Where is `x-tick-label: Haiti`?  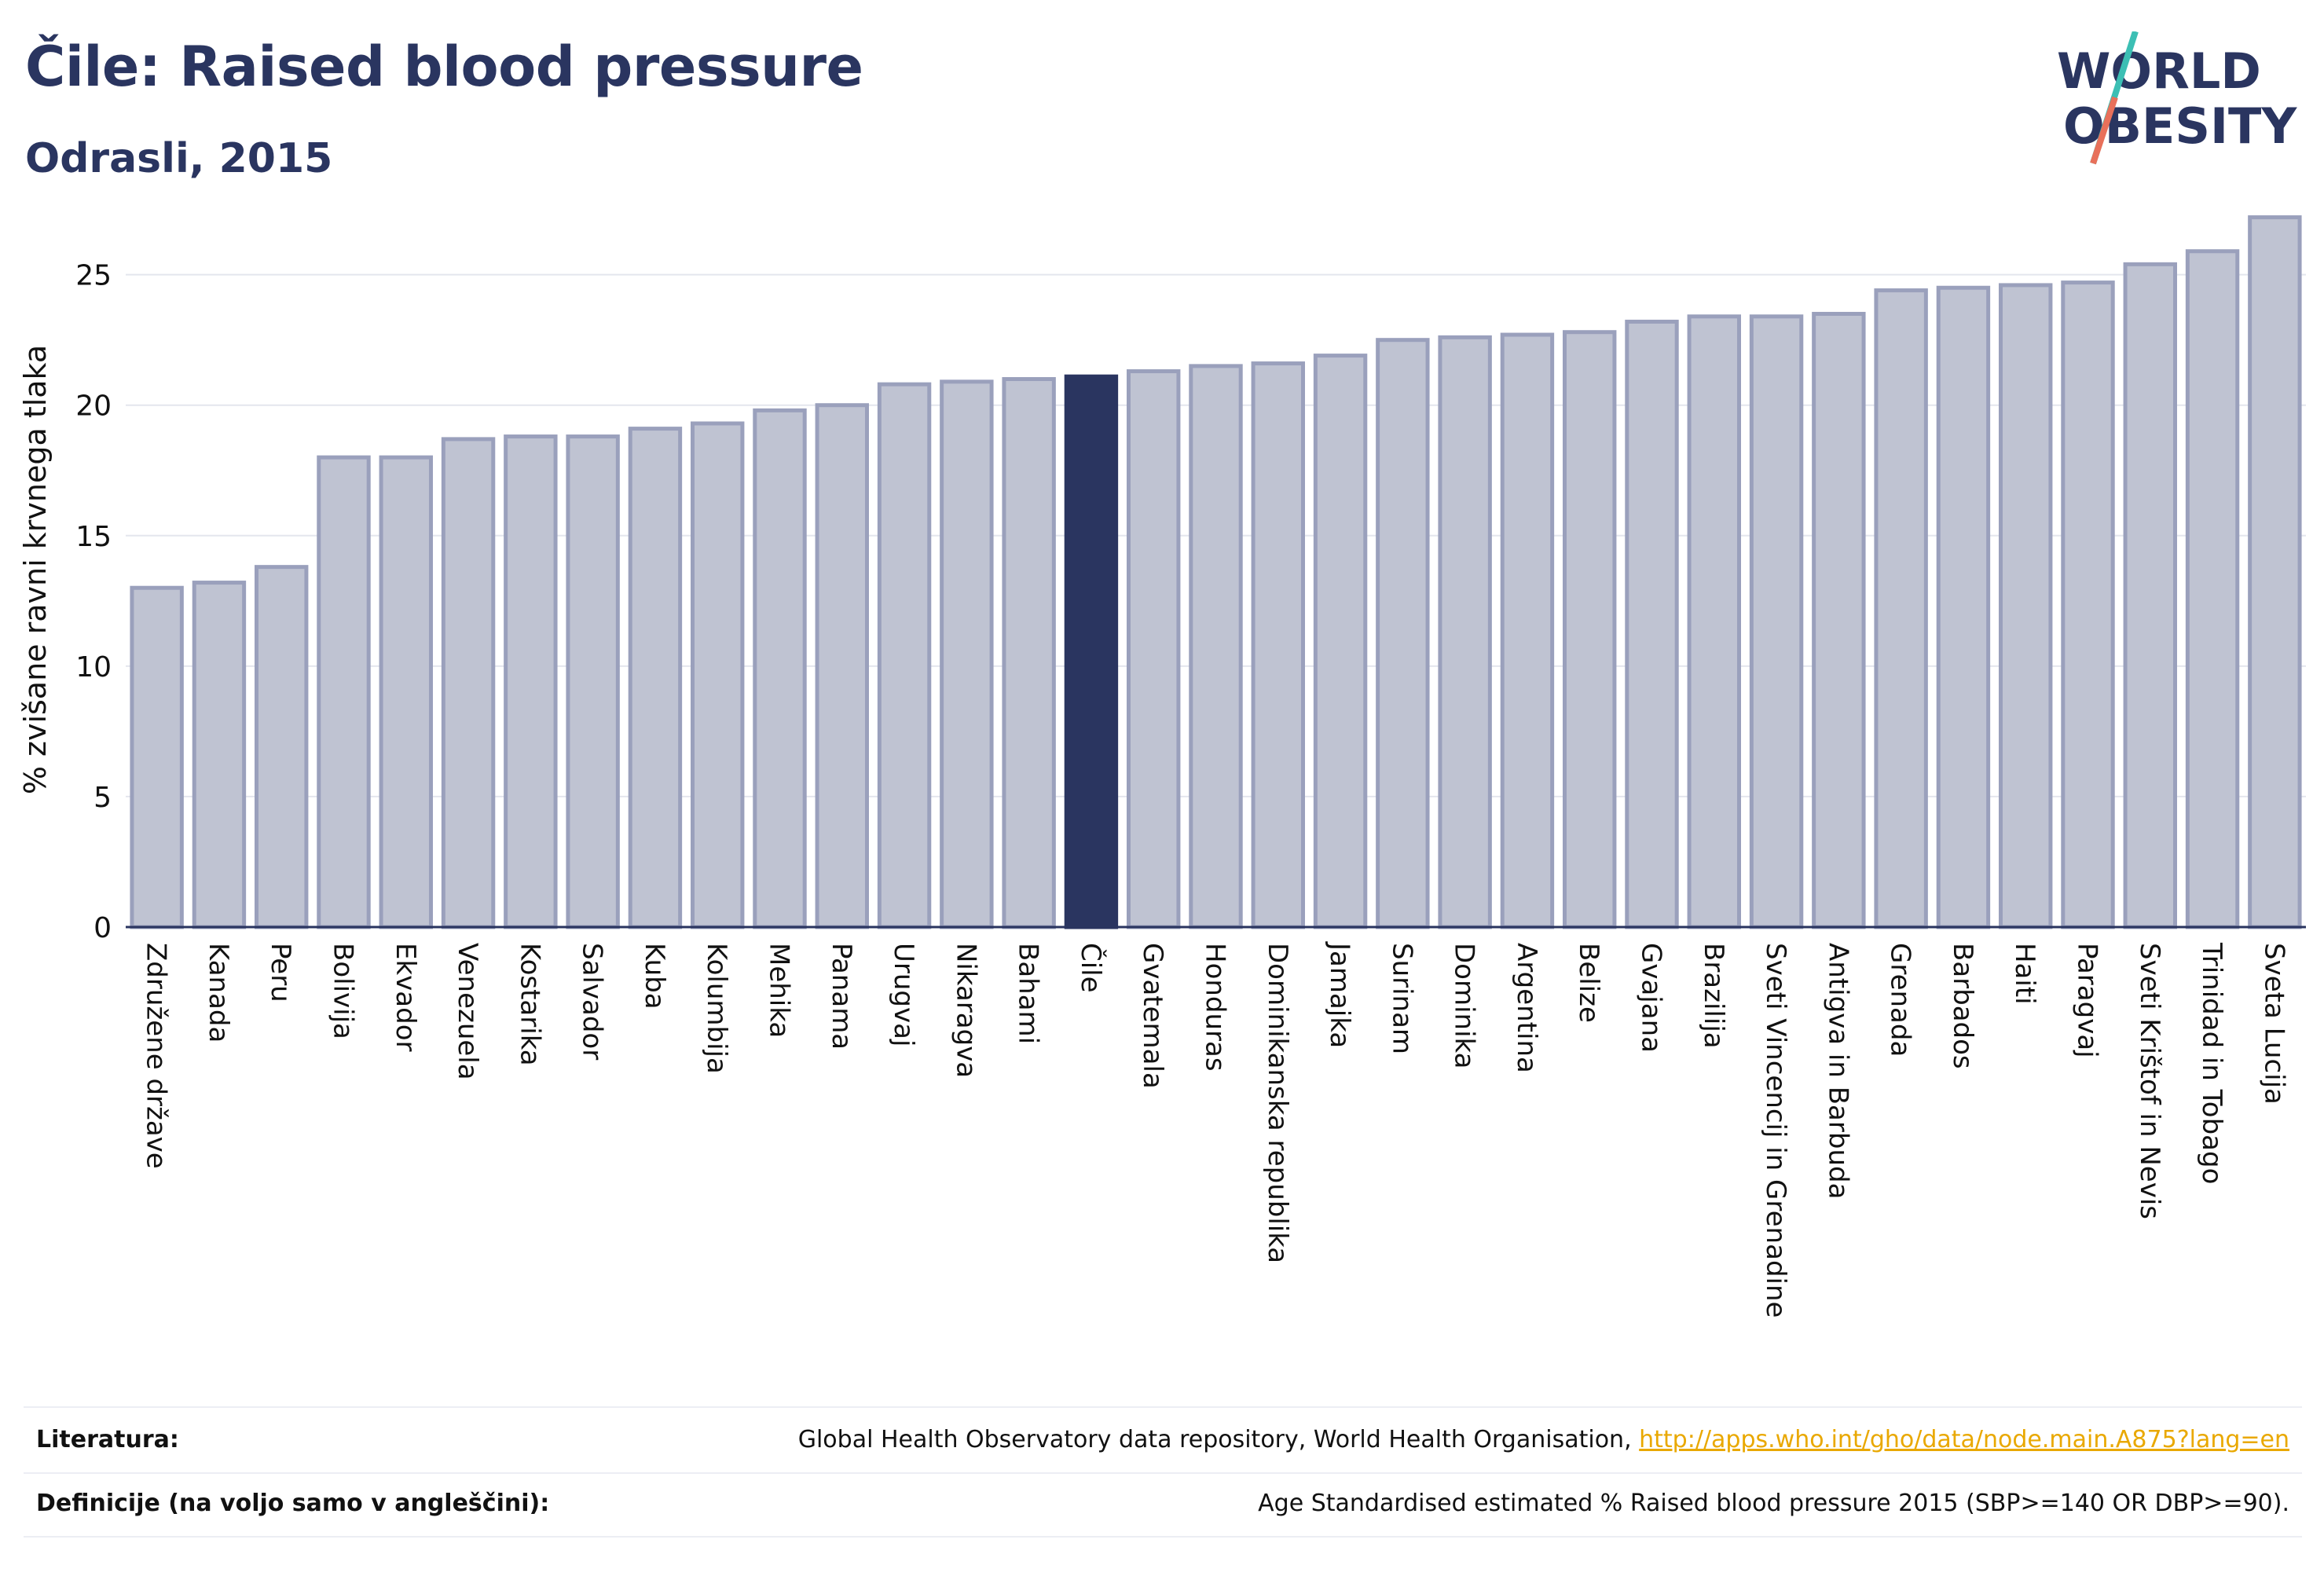
x-tick-label: Haiti is located at coordinates (2024, 974).